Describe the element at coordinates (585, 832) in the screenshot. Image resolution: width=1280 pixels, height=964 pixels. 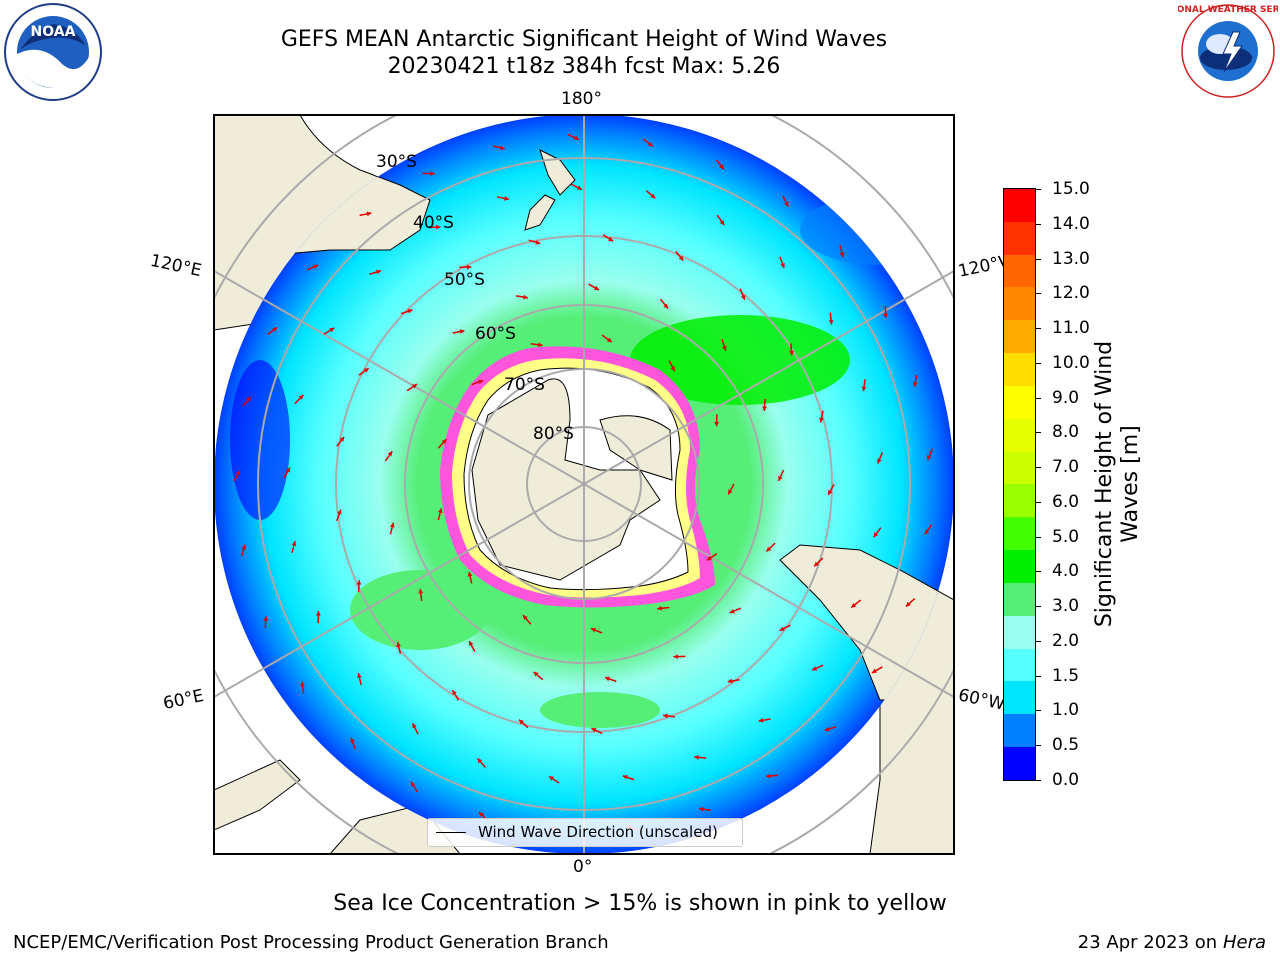
I see `map-legend: Wind Wave Direction (unscaled)` at that location.